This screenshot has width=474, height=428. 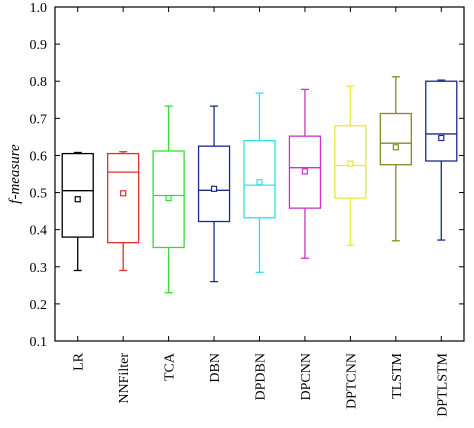 I want to click on box-dptcnn, so click(x=350, y=165).